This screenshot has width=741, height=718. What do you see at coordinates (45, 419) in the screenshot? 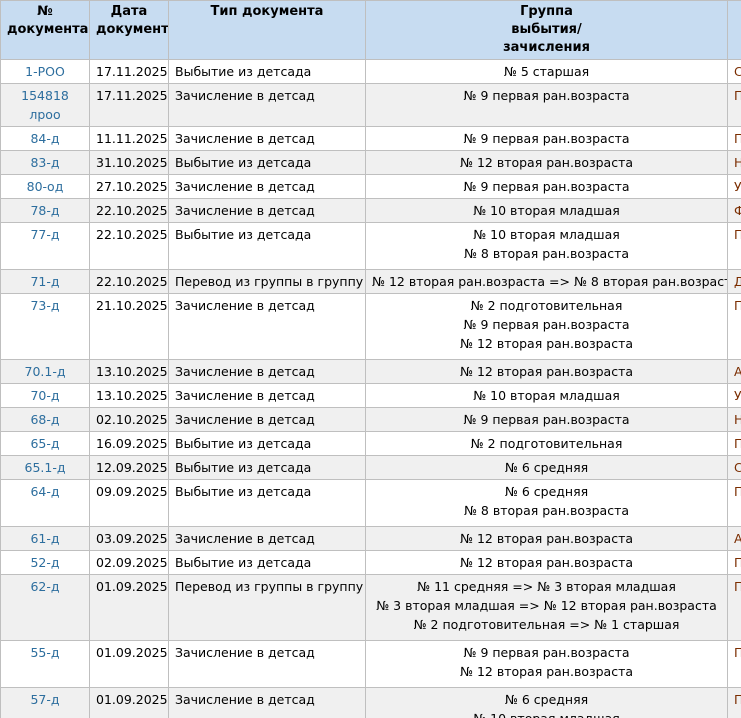
I see `document-link: 68-д` at bounding box center [45, 419].